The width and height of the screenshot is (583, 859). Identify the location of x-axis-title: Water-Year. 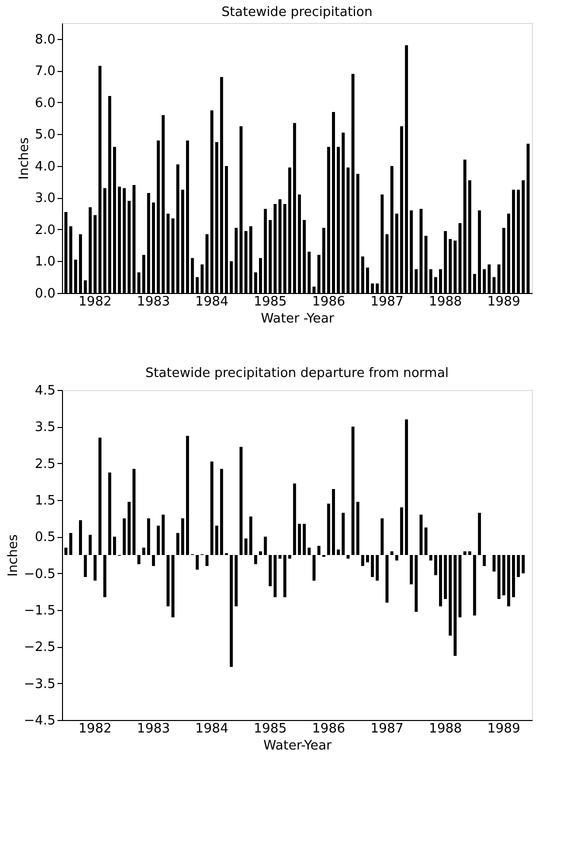
(297, 746).